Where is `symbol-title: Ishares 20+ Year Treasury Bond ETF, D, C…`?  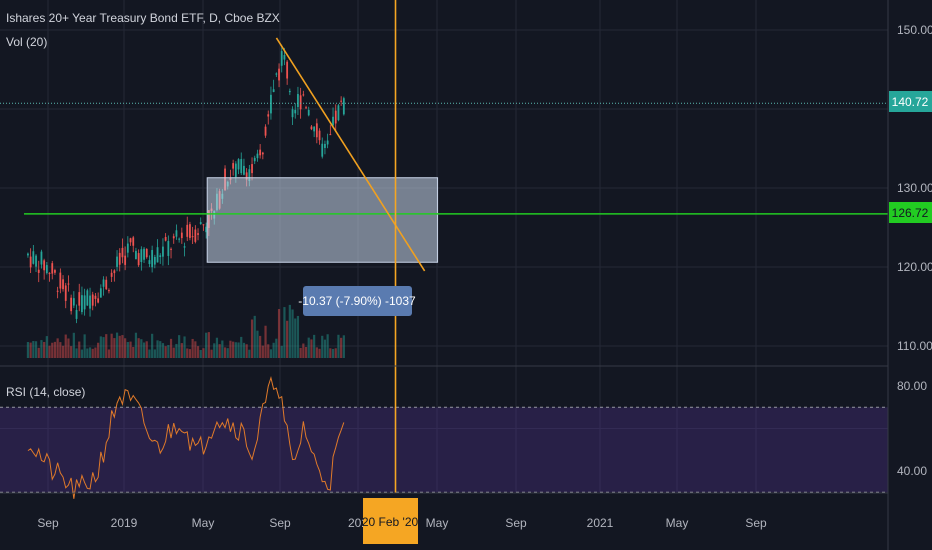
symbol-title: Ishares 20+ Year Treasury Bond ETF, D, C… is located at coordinates (143, 18).